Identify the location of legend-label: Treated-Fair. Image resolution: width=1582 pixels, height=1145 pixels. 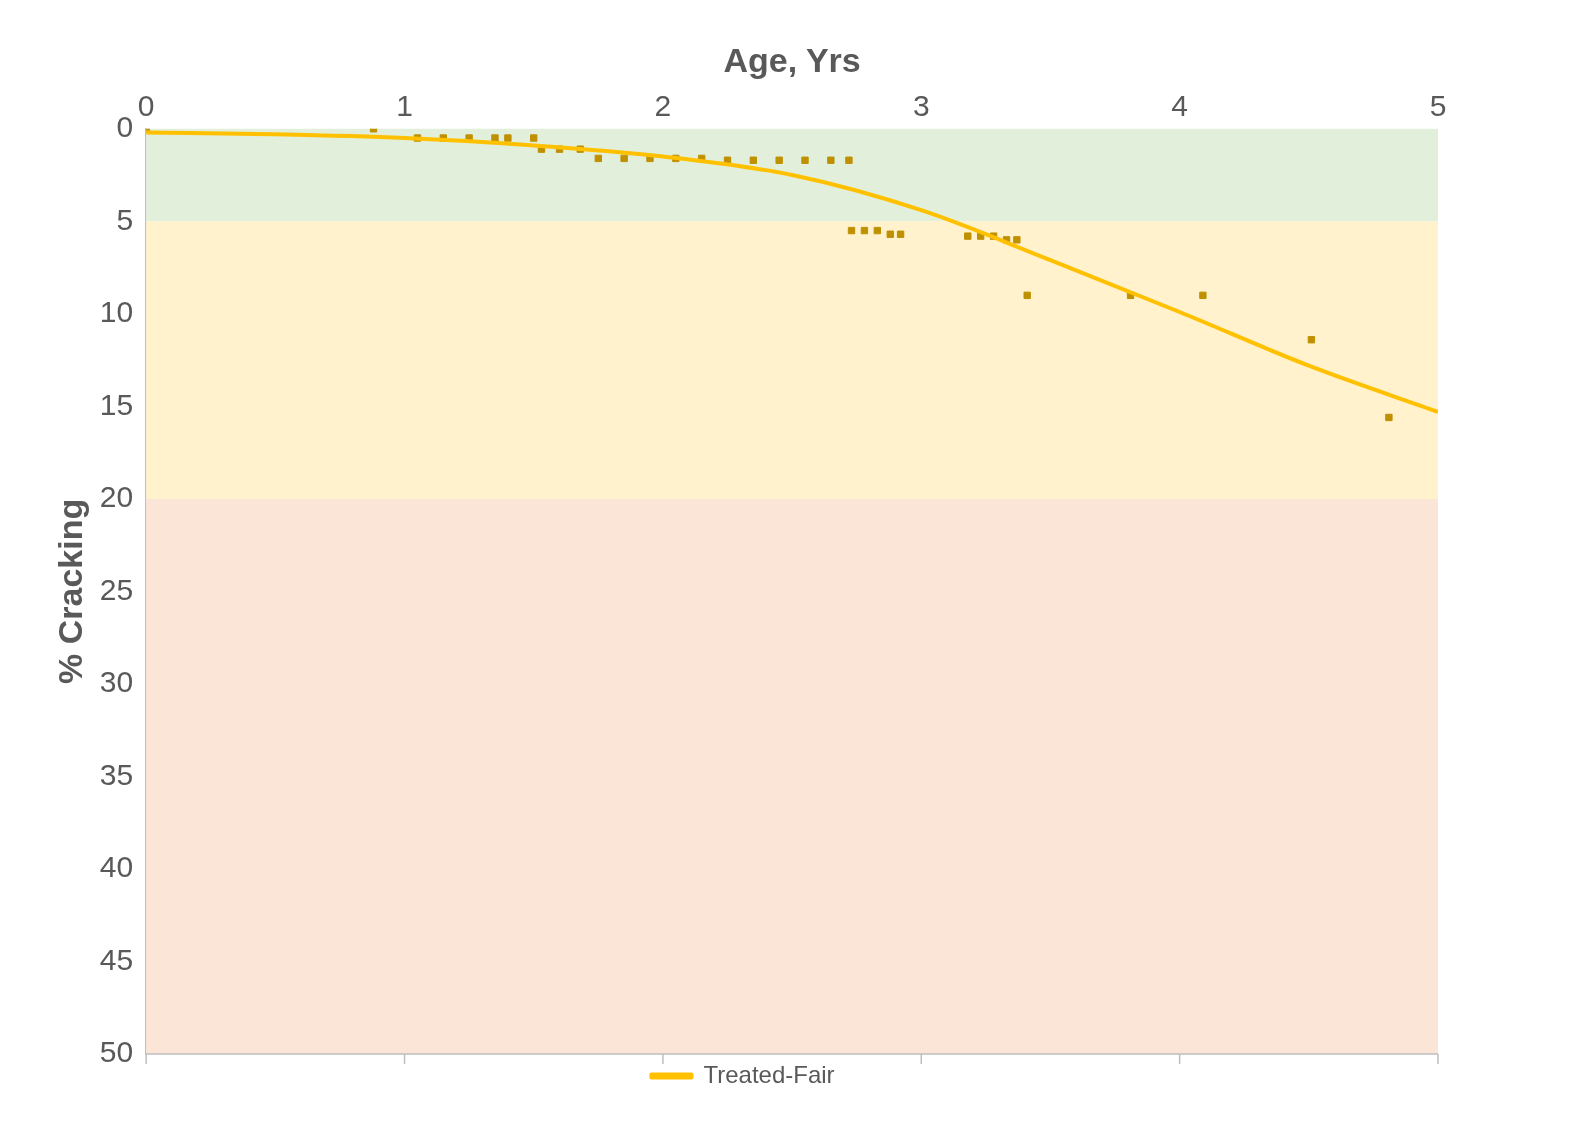
(769, 1074).